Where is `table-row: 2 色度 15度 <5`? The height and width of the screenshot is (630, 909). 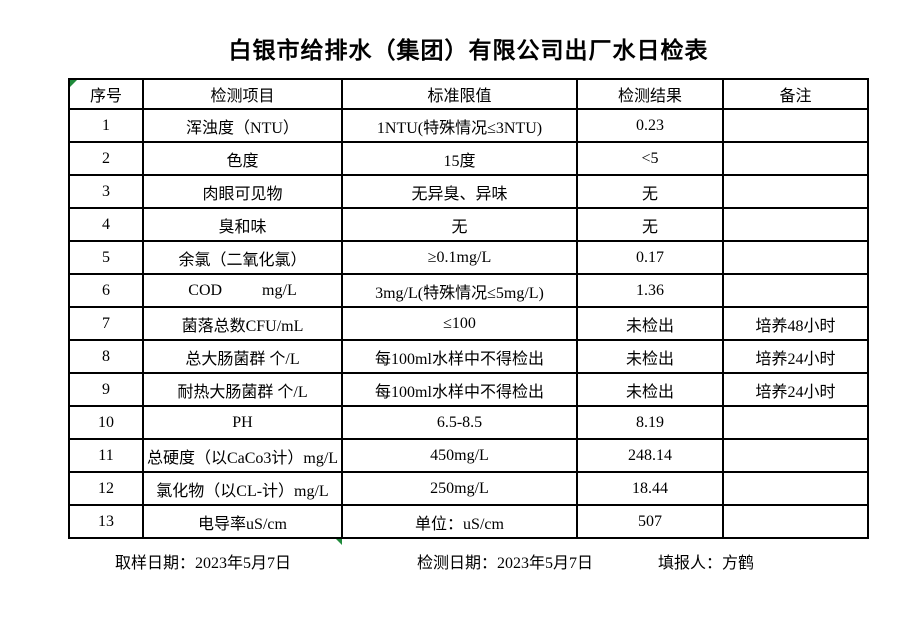 table-row: 2 色度 15度 <5 is located at coordinates (468, 158).